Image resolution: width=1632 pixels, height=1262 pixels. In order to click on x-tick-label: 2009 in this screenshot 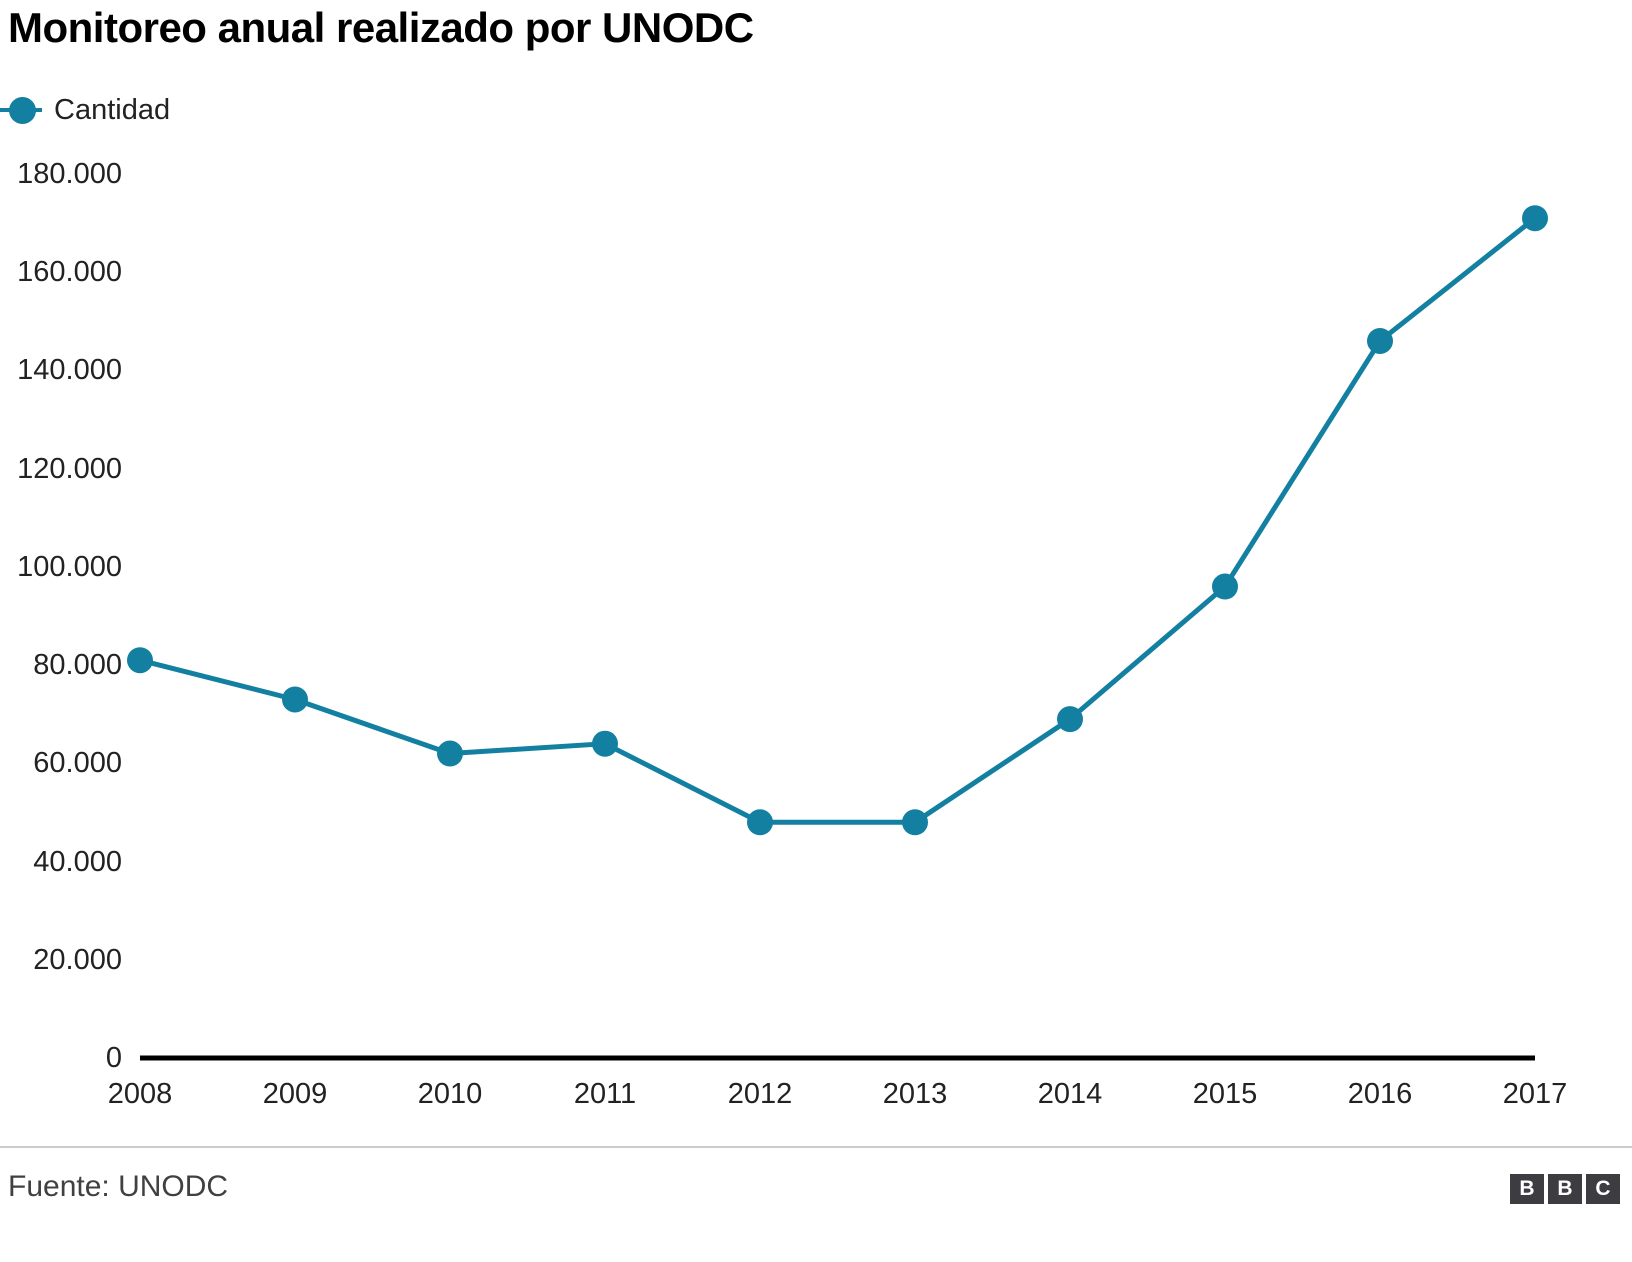, I will do `click(295, 1094)`.